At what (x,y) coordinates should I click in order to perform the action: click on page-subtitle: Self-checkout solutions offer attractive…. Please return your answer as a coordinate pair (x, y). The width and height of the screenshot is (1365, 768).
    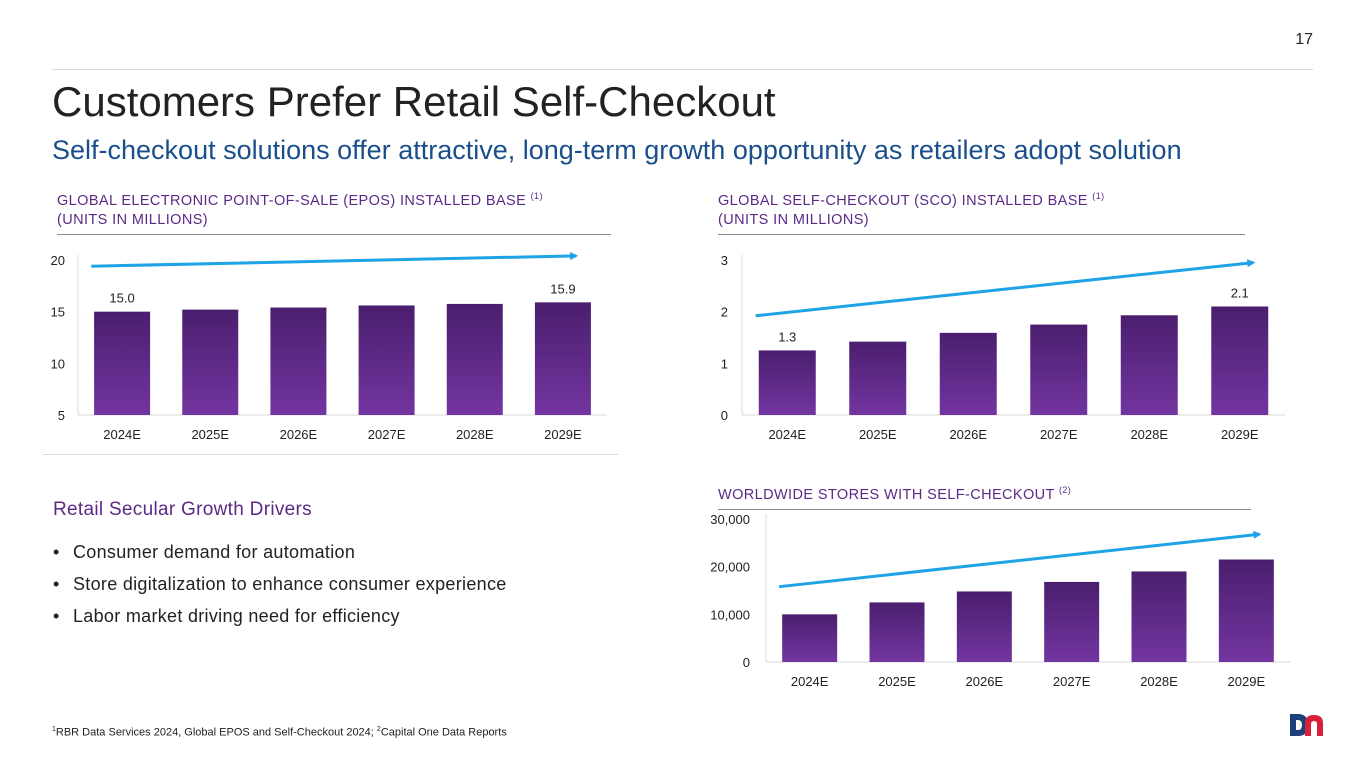
    Looking at the image, I should click on (617, 150).